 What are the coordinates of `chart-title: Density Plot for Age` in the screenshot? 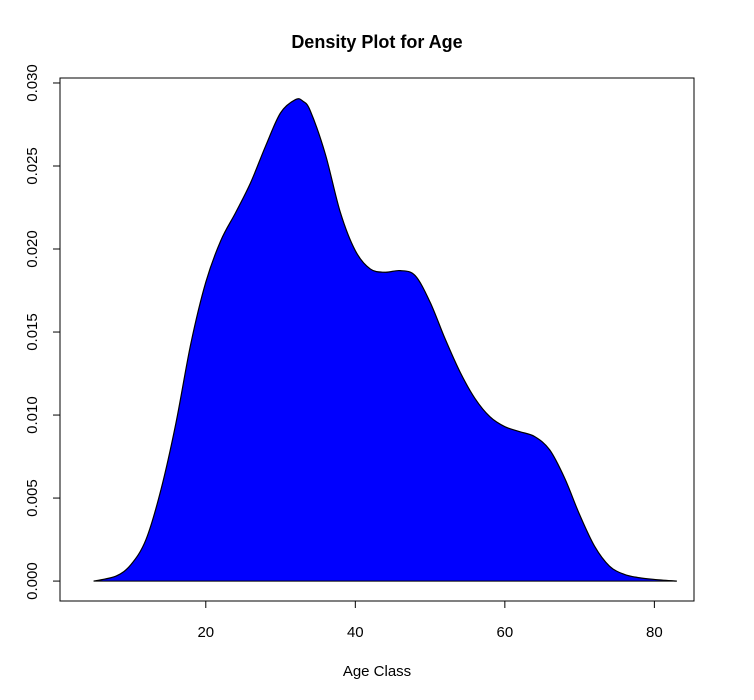 It's located at (376, 42).